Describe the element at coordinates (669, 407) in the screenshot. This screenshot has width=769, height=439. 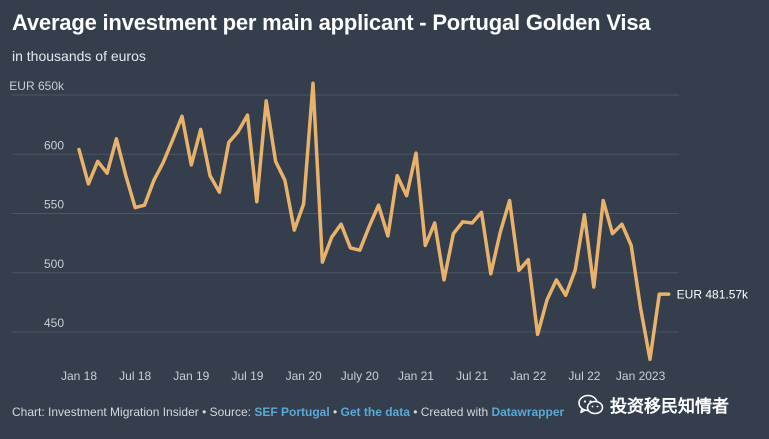
I see `watermark-text: 投资移民知情者` at that location.